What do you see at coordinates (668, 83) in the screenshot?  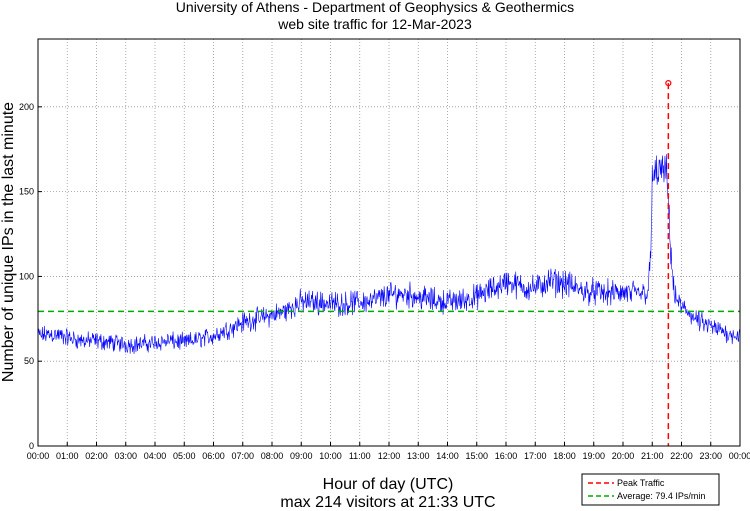 I see `peak-marker` at bounding box center [668, 83].